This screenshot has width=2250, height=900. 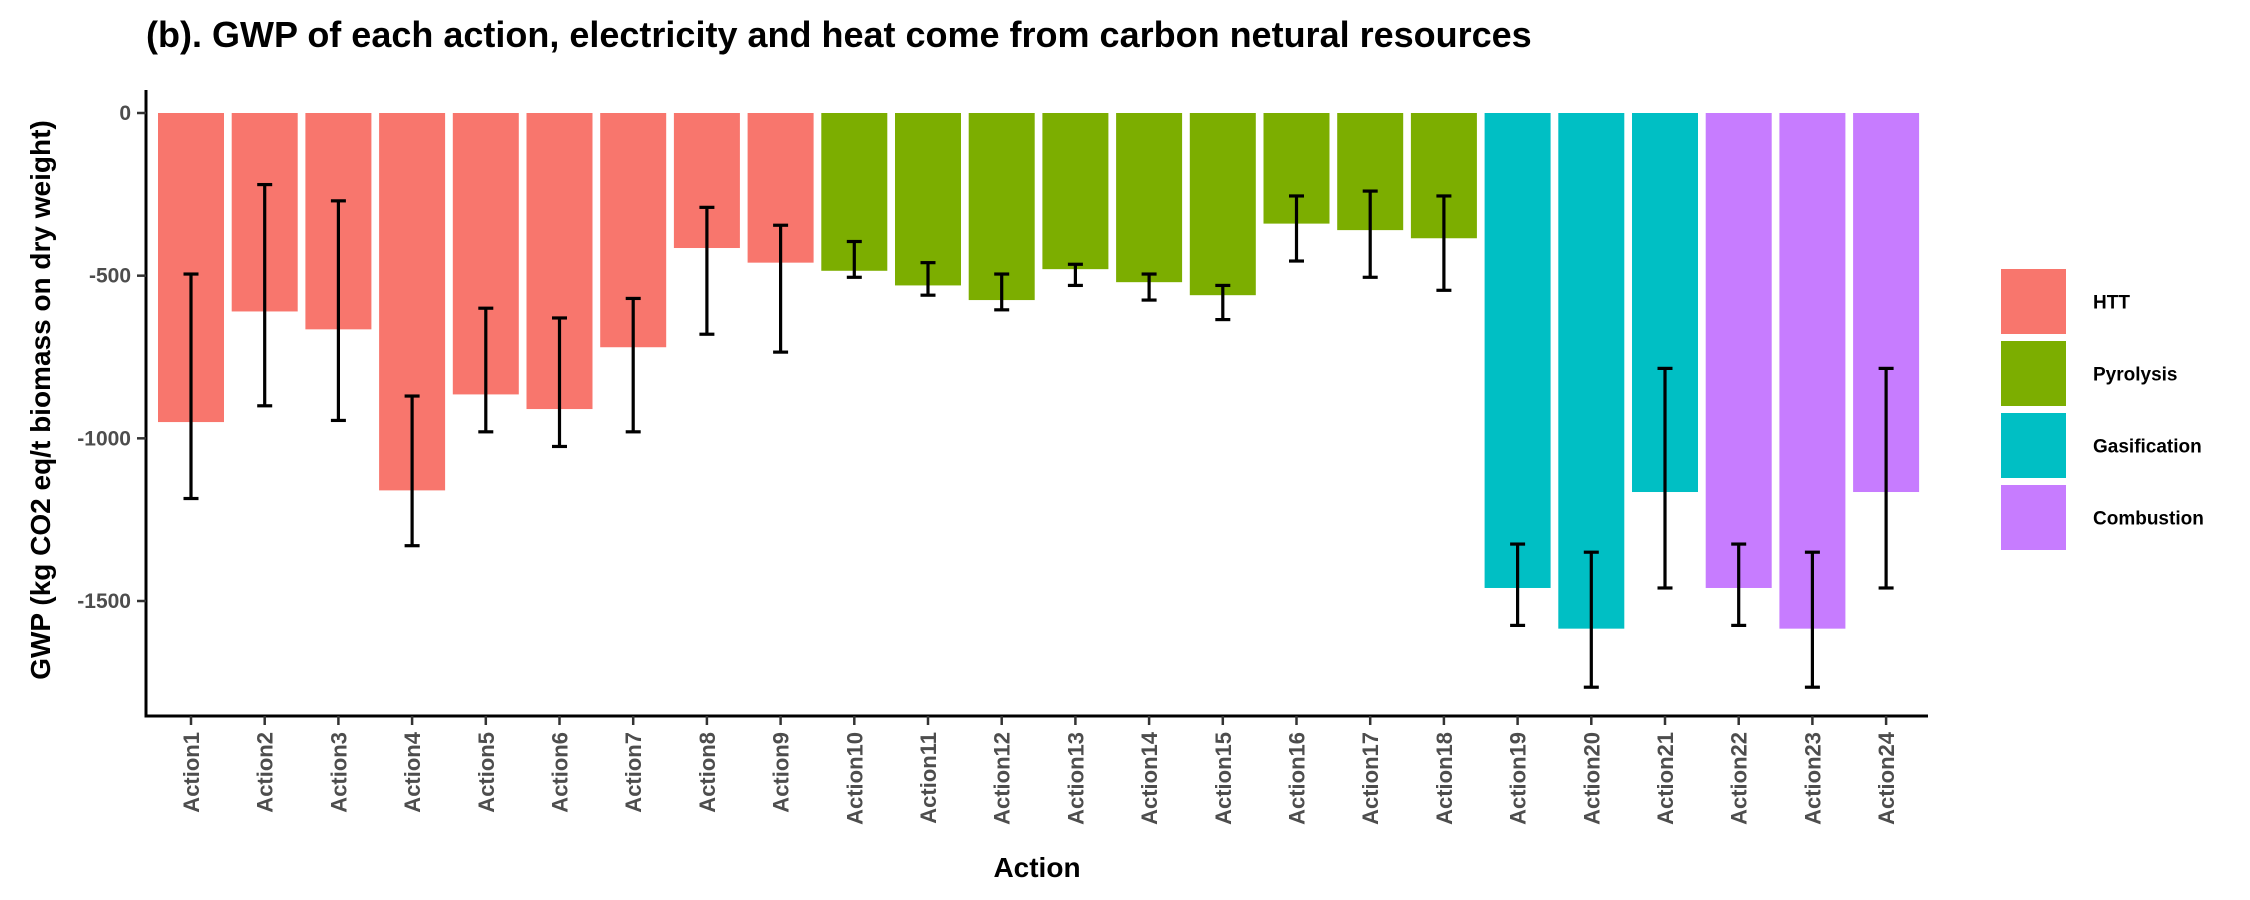 What do you see at coordinates (1518, 778) in the screenshot?
I see `x-tick-label: Action19` at bounding box center [1518, 778].